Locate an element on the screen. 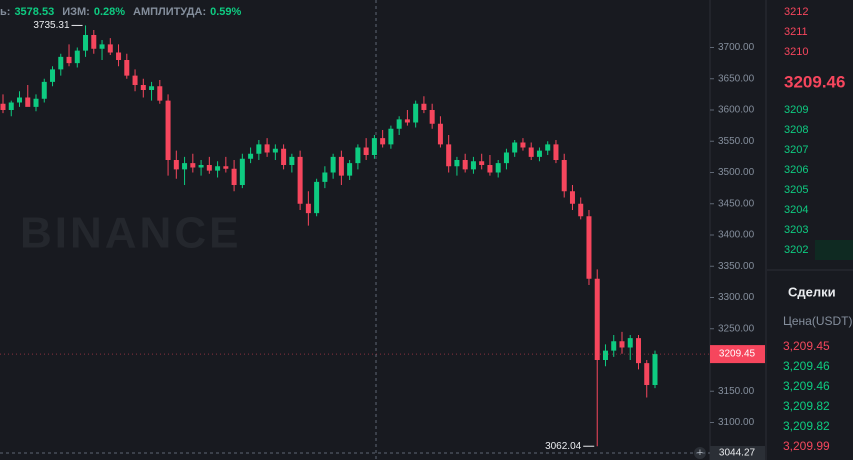  ask-price: 3211 is located at coordinates (796, 32).